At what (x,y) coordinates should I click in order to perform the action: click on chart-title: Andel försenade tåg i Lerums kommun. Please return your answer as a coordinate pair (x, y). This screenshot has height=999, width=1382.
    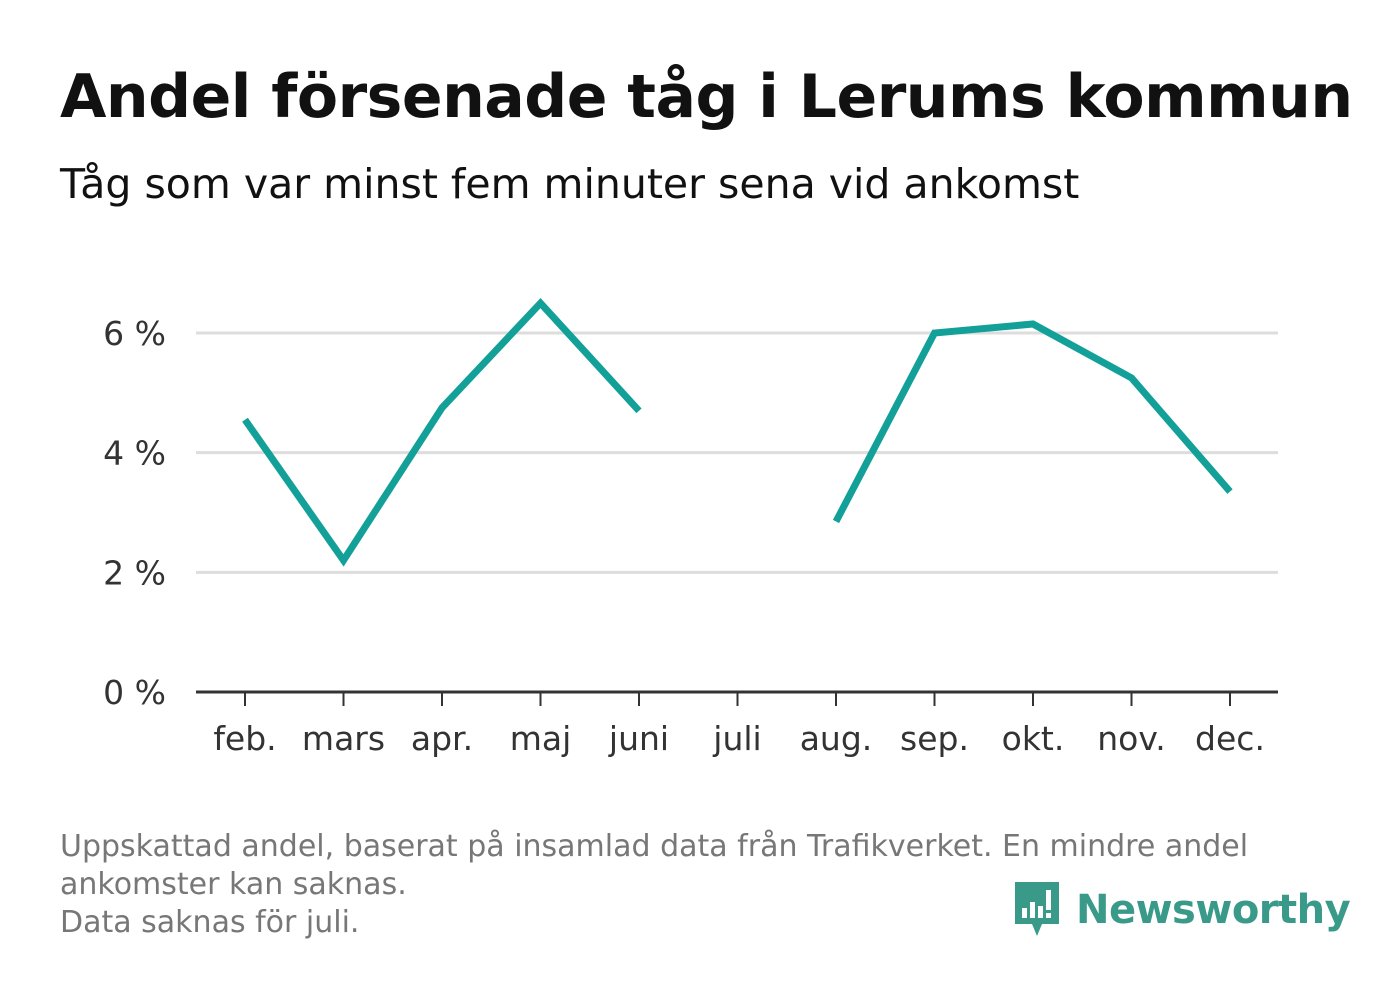
    Looking at the image, I should click on (706, 97).